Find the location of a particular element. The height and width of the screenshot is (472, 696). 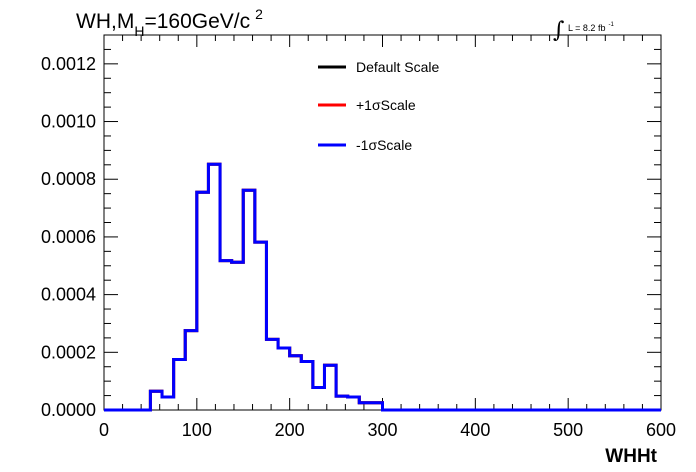

legend: Default Scale +1σScale -1σScale is located at coordinates (378, 106).